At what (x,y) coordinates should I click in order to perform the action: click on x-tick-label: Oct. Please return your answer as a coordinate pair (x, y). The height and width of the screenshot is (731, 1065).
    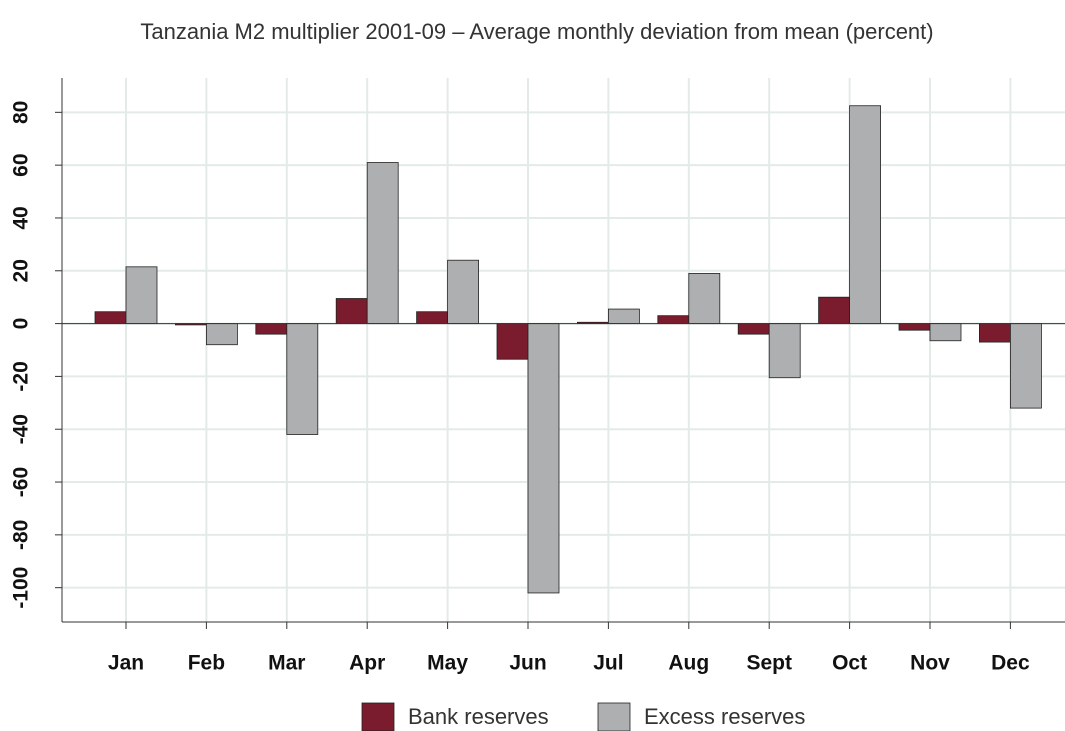
    Looking at the image, I should click on (849, 663).